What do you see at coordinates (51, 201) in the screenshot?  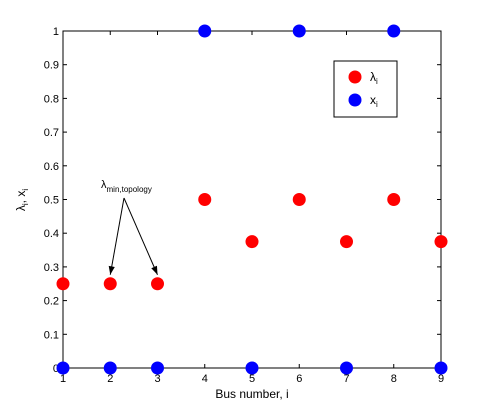 I see `y-tick-label: 0.5` at bounding box center [51, 201].